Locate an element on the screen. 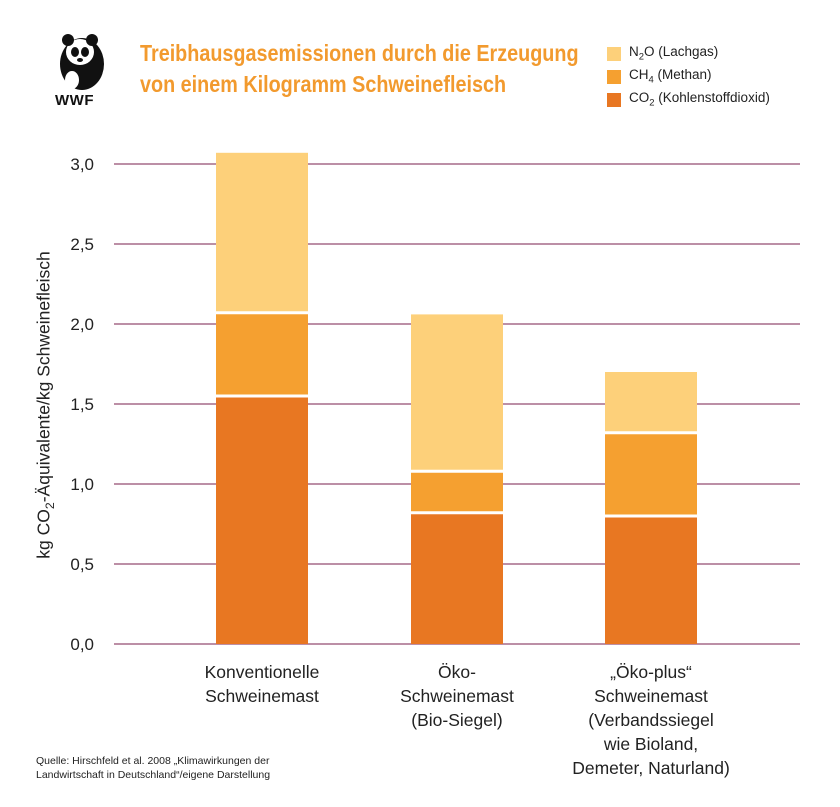 The width and height of the screenshot is (840, 807). x-category-label-line: wie Bioland, is located at coordinates (651, 744).